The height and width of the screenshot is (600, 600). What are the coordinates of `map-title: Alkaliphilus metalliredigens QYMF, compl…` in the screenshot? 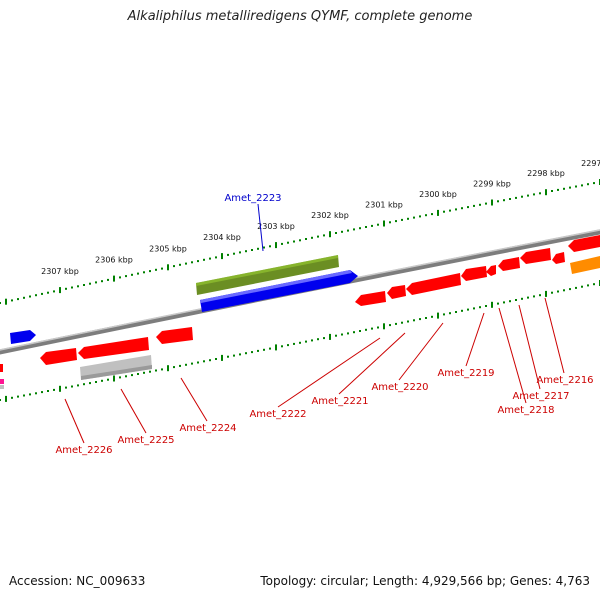 It's located at (300, 16).